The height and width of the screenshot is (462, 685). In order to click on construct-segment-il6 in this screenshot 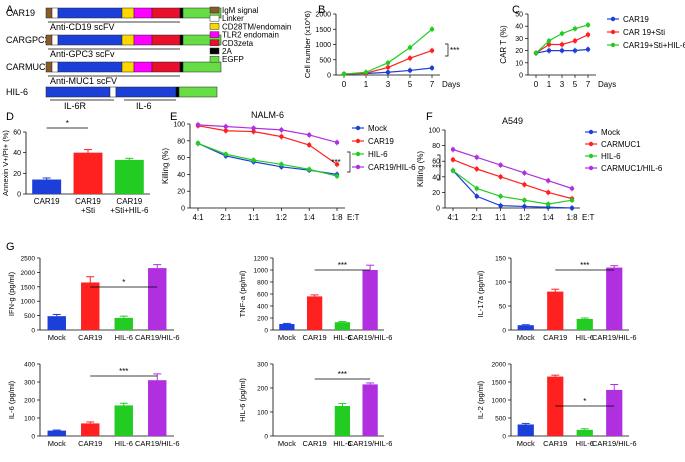, I will do `click(146, 92)`.